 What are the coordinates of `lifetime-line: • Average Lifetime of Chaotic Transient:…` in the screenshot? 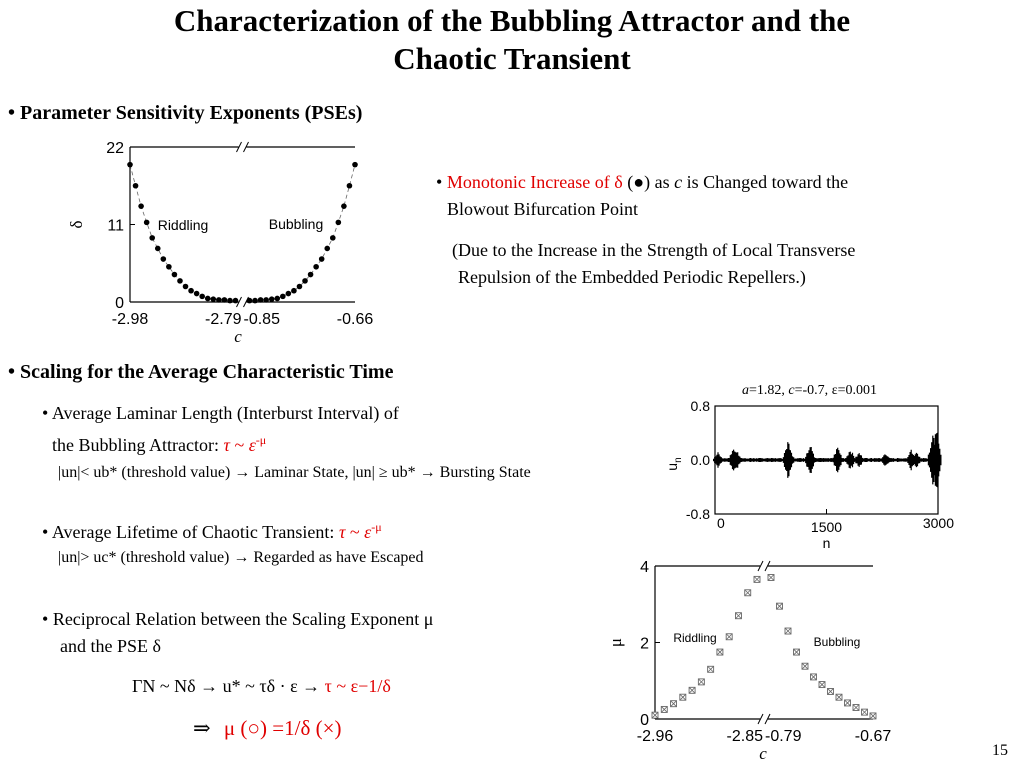 It's located at (212, 530).